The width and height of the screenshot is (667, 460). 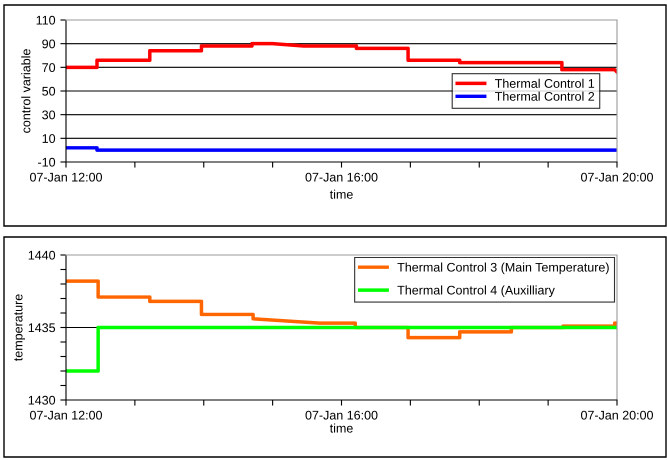 I want to click on legend-label: Thermal Control 2, so click(x=544, y=96).